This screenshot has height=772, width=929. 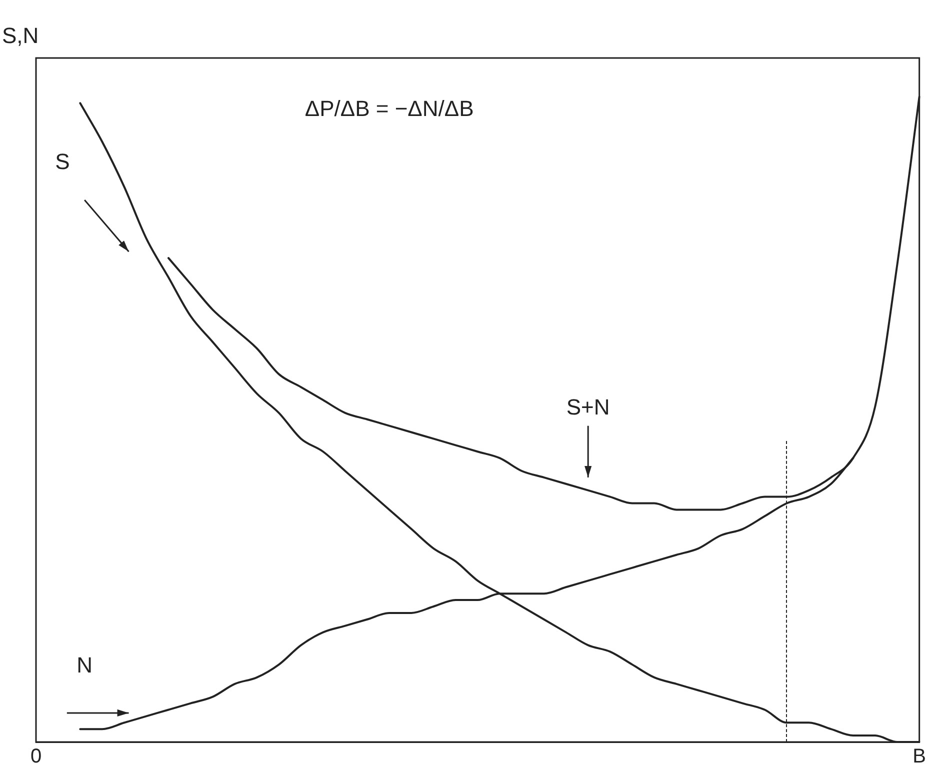 I want to click on y-axis-title: S,N, so click(x=20, y=35).